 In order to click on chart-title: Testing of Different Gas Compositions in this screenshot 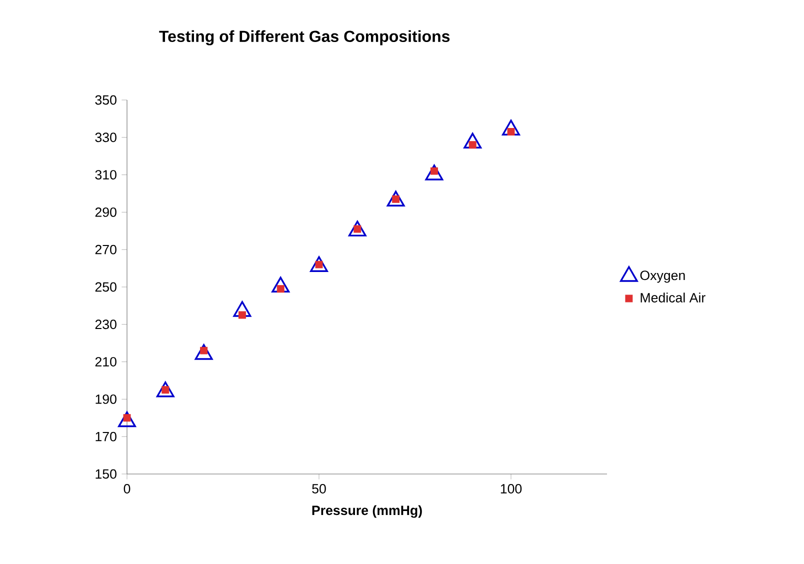, I will do `click(304, 38)`.